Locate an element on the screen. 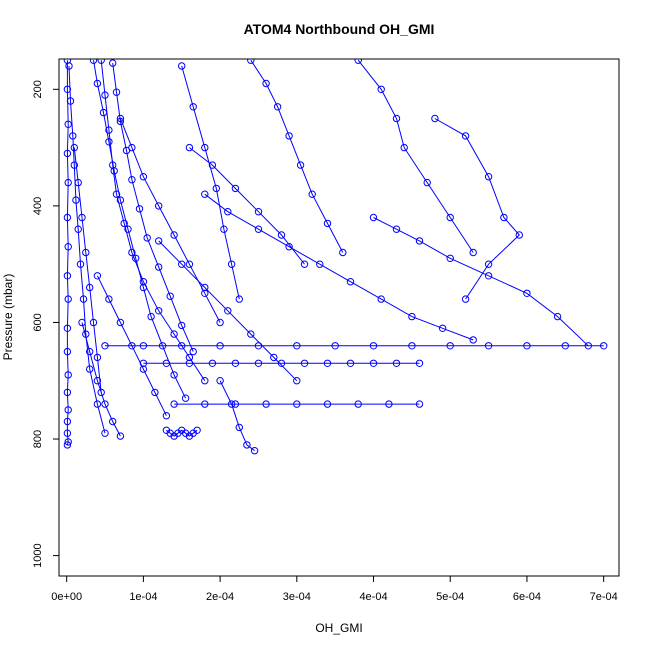  y-tick-label: 800 is located at coordinates (38, 439).